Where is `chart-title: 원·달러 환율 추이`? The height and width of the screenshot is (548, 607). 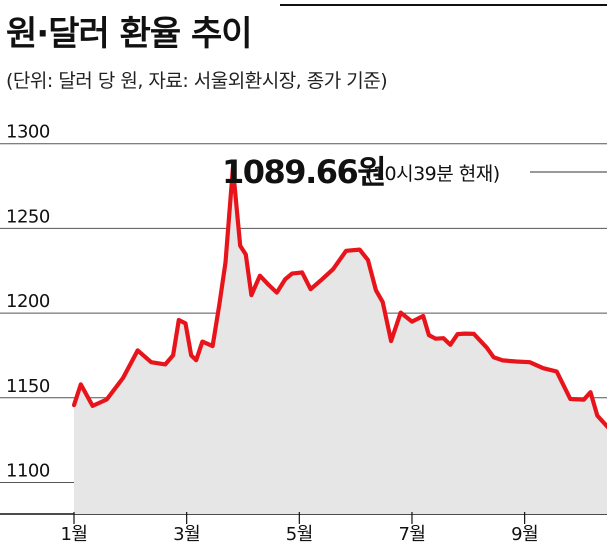
chart-title: 원·달러 환율 추이 is located at coordinates (129, 34).